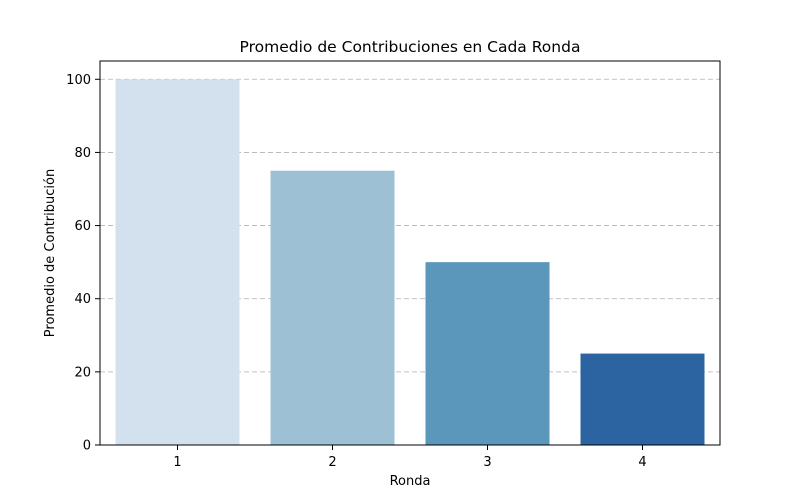  Describe the element at coordinates (82, 226) in the screenshot. I see `y-tick-label: 60` at that location.